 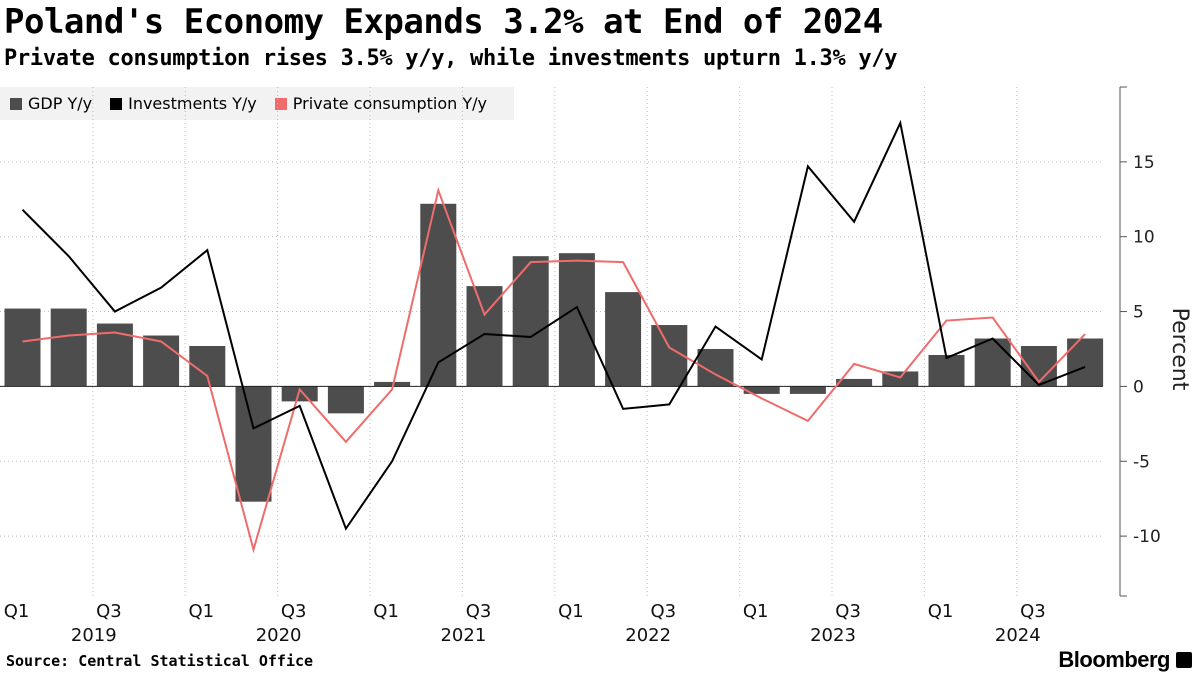 What do you see at coordinates (1144, 163) in the screenshot?
I see `y-tick-label: 15` at bounding box center [1144, 163].